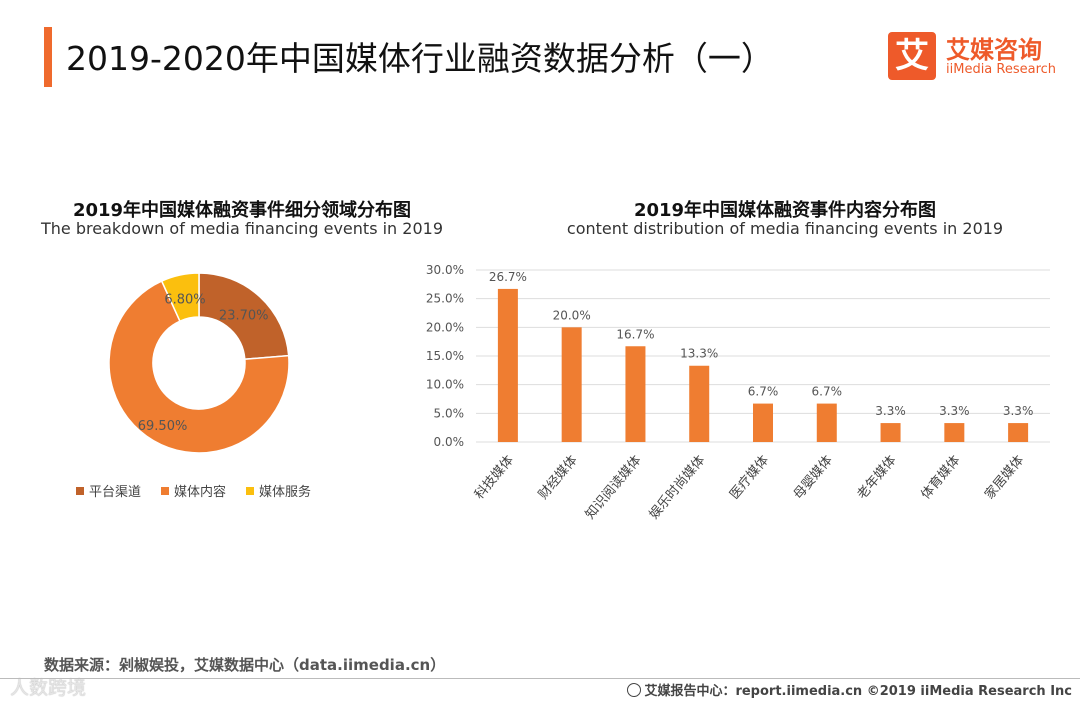 Image resolution: width=1080 pixels, height=702 pixels. Describe the element at coordinates (994, 50) in the screenshot. I see `logo-chinese-name: 艾媒咨询` at that location.